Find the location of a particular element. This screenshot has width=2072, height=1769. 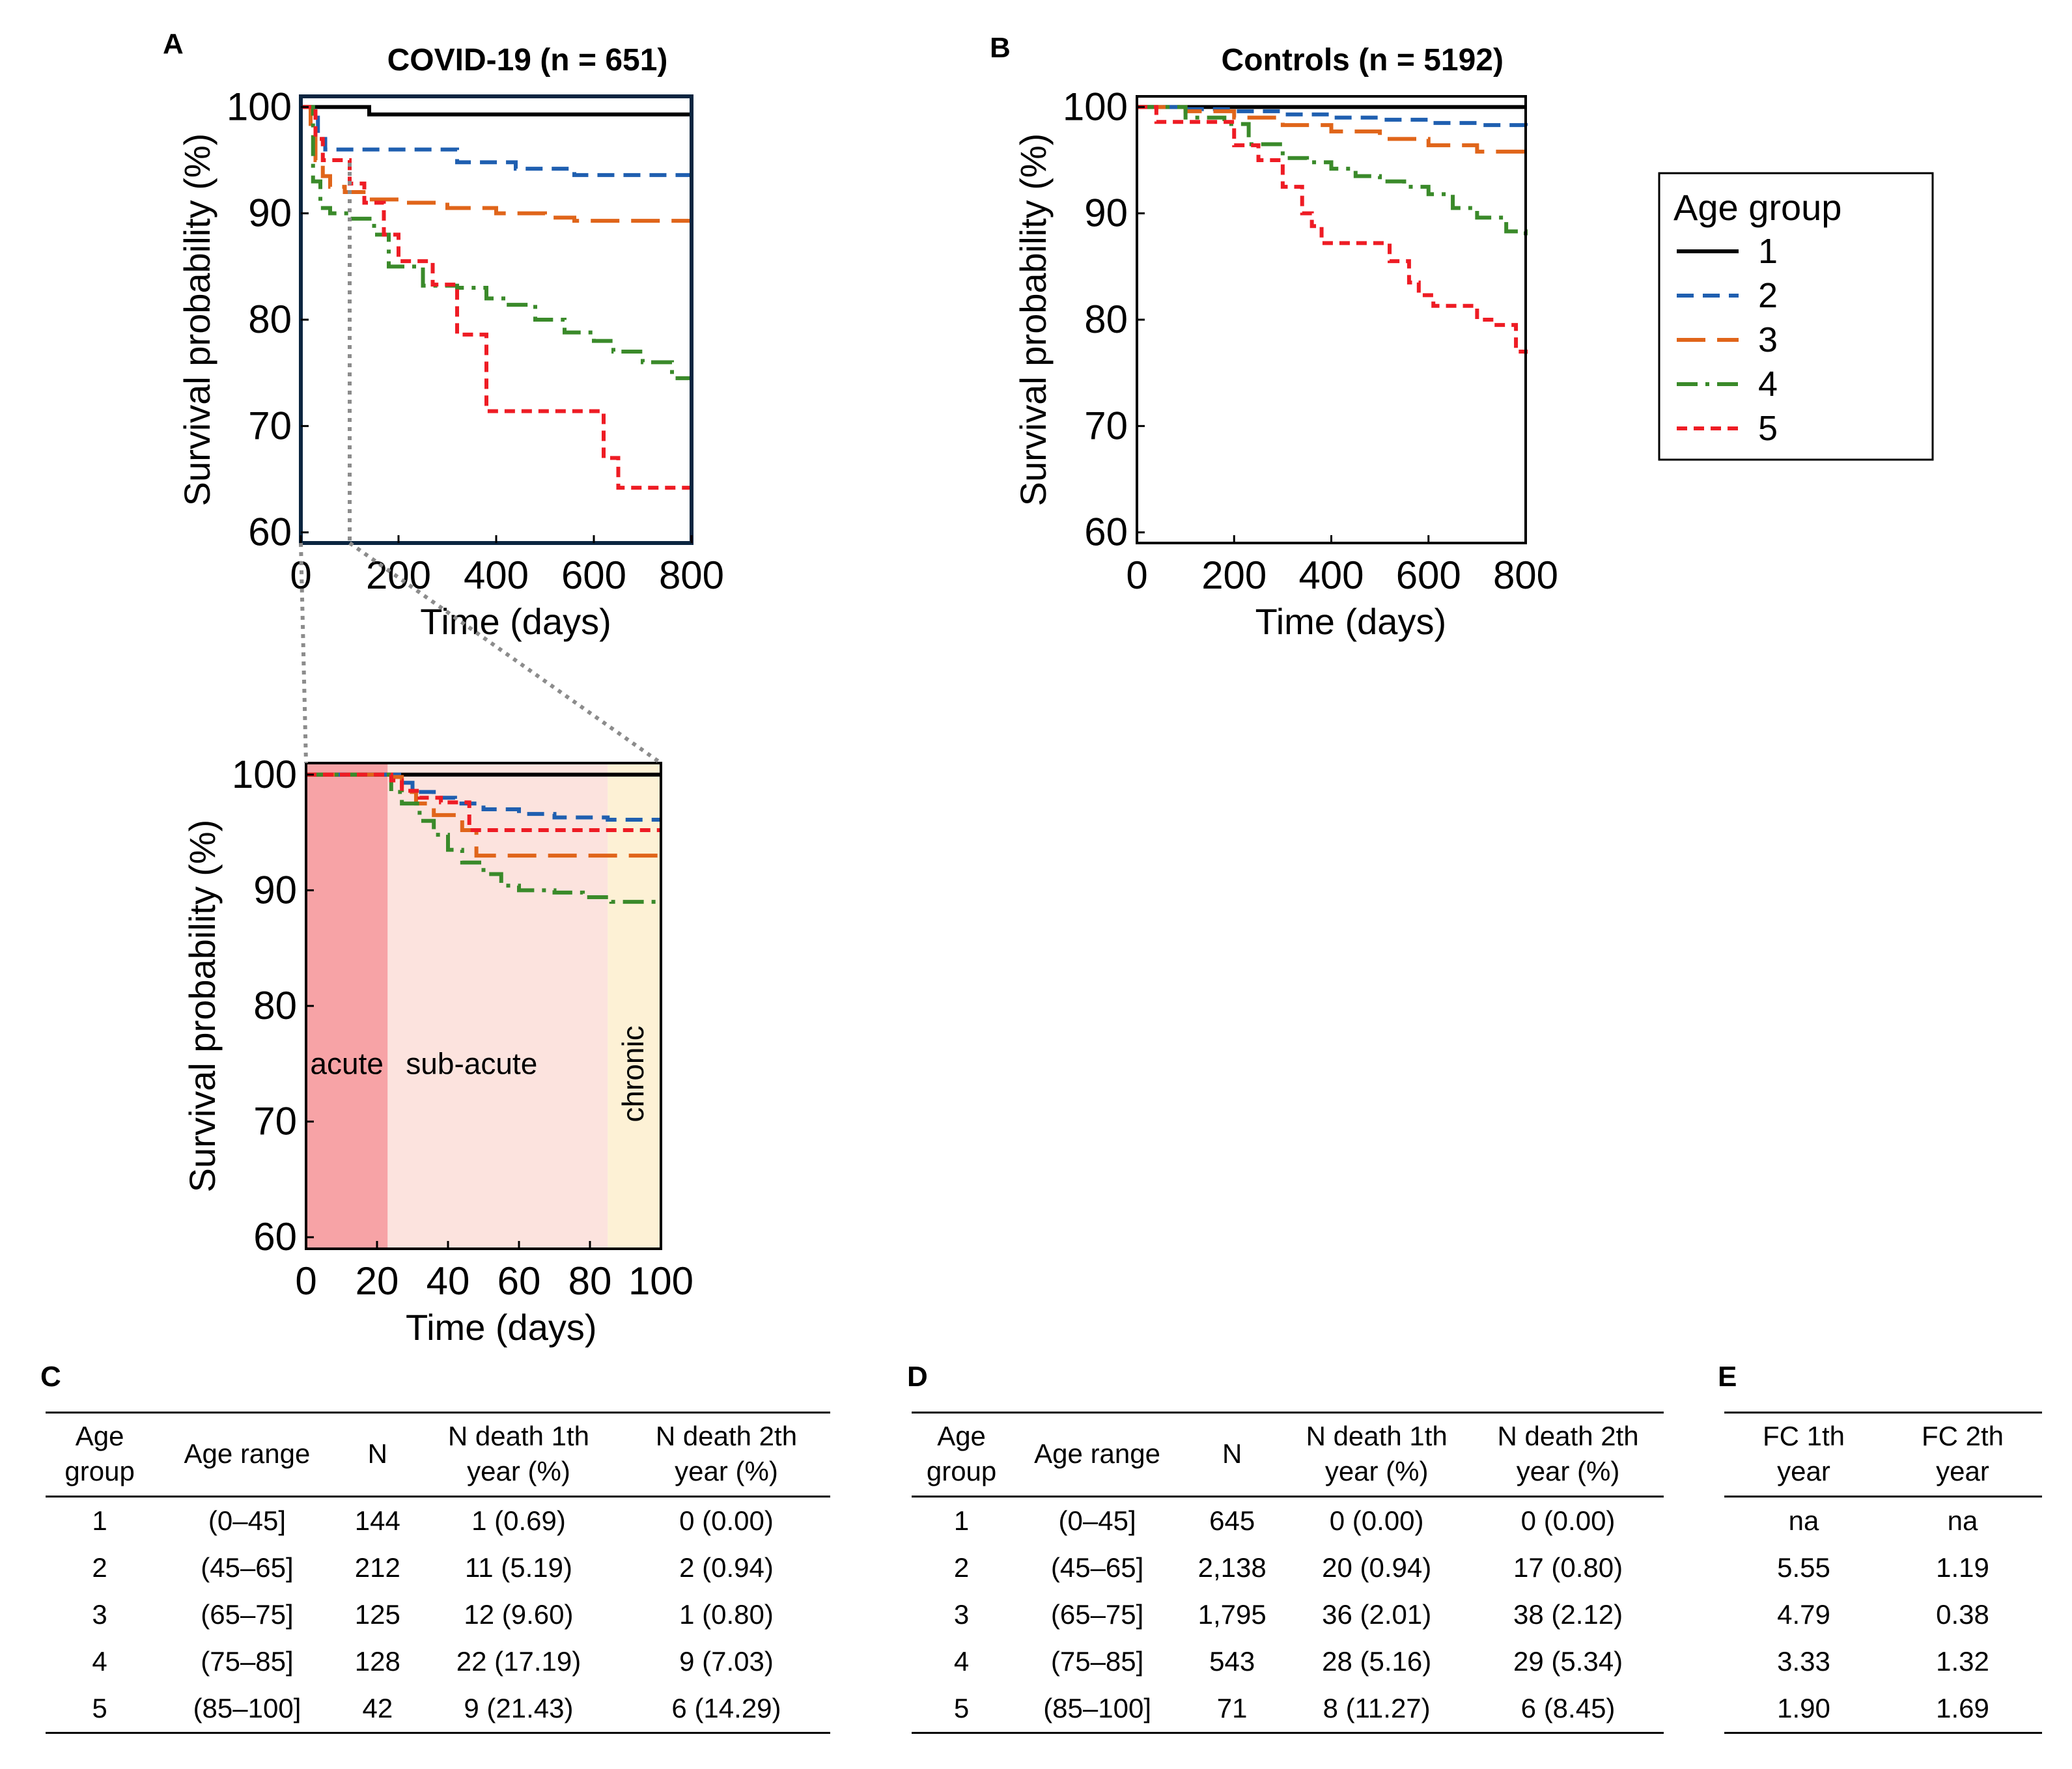

legend: Age group 1 2 3 4 5 is located at coordinates (1796, 316).